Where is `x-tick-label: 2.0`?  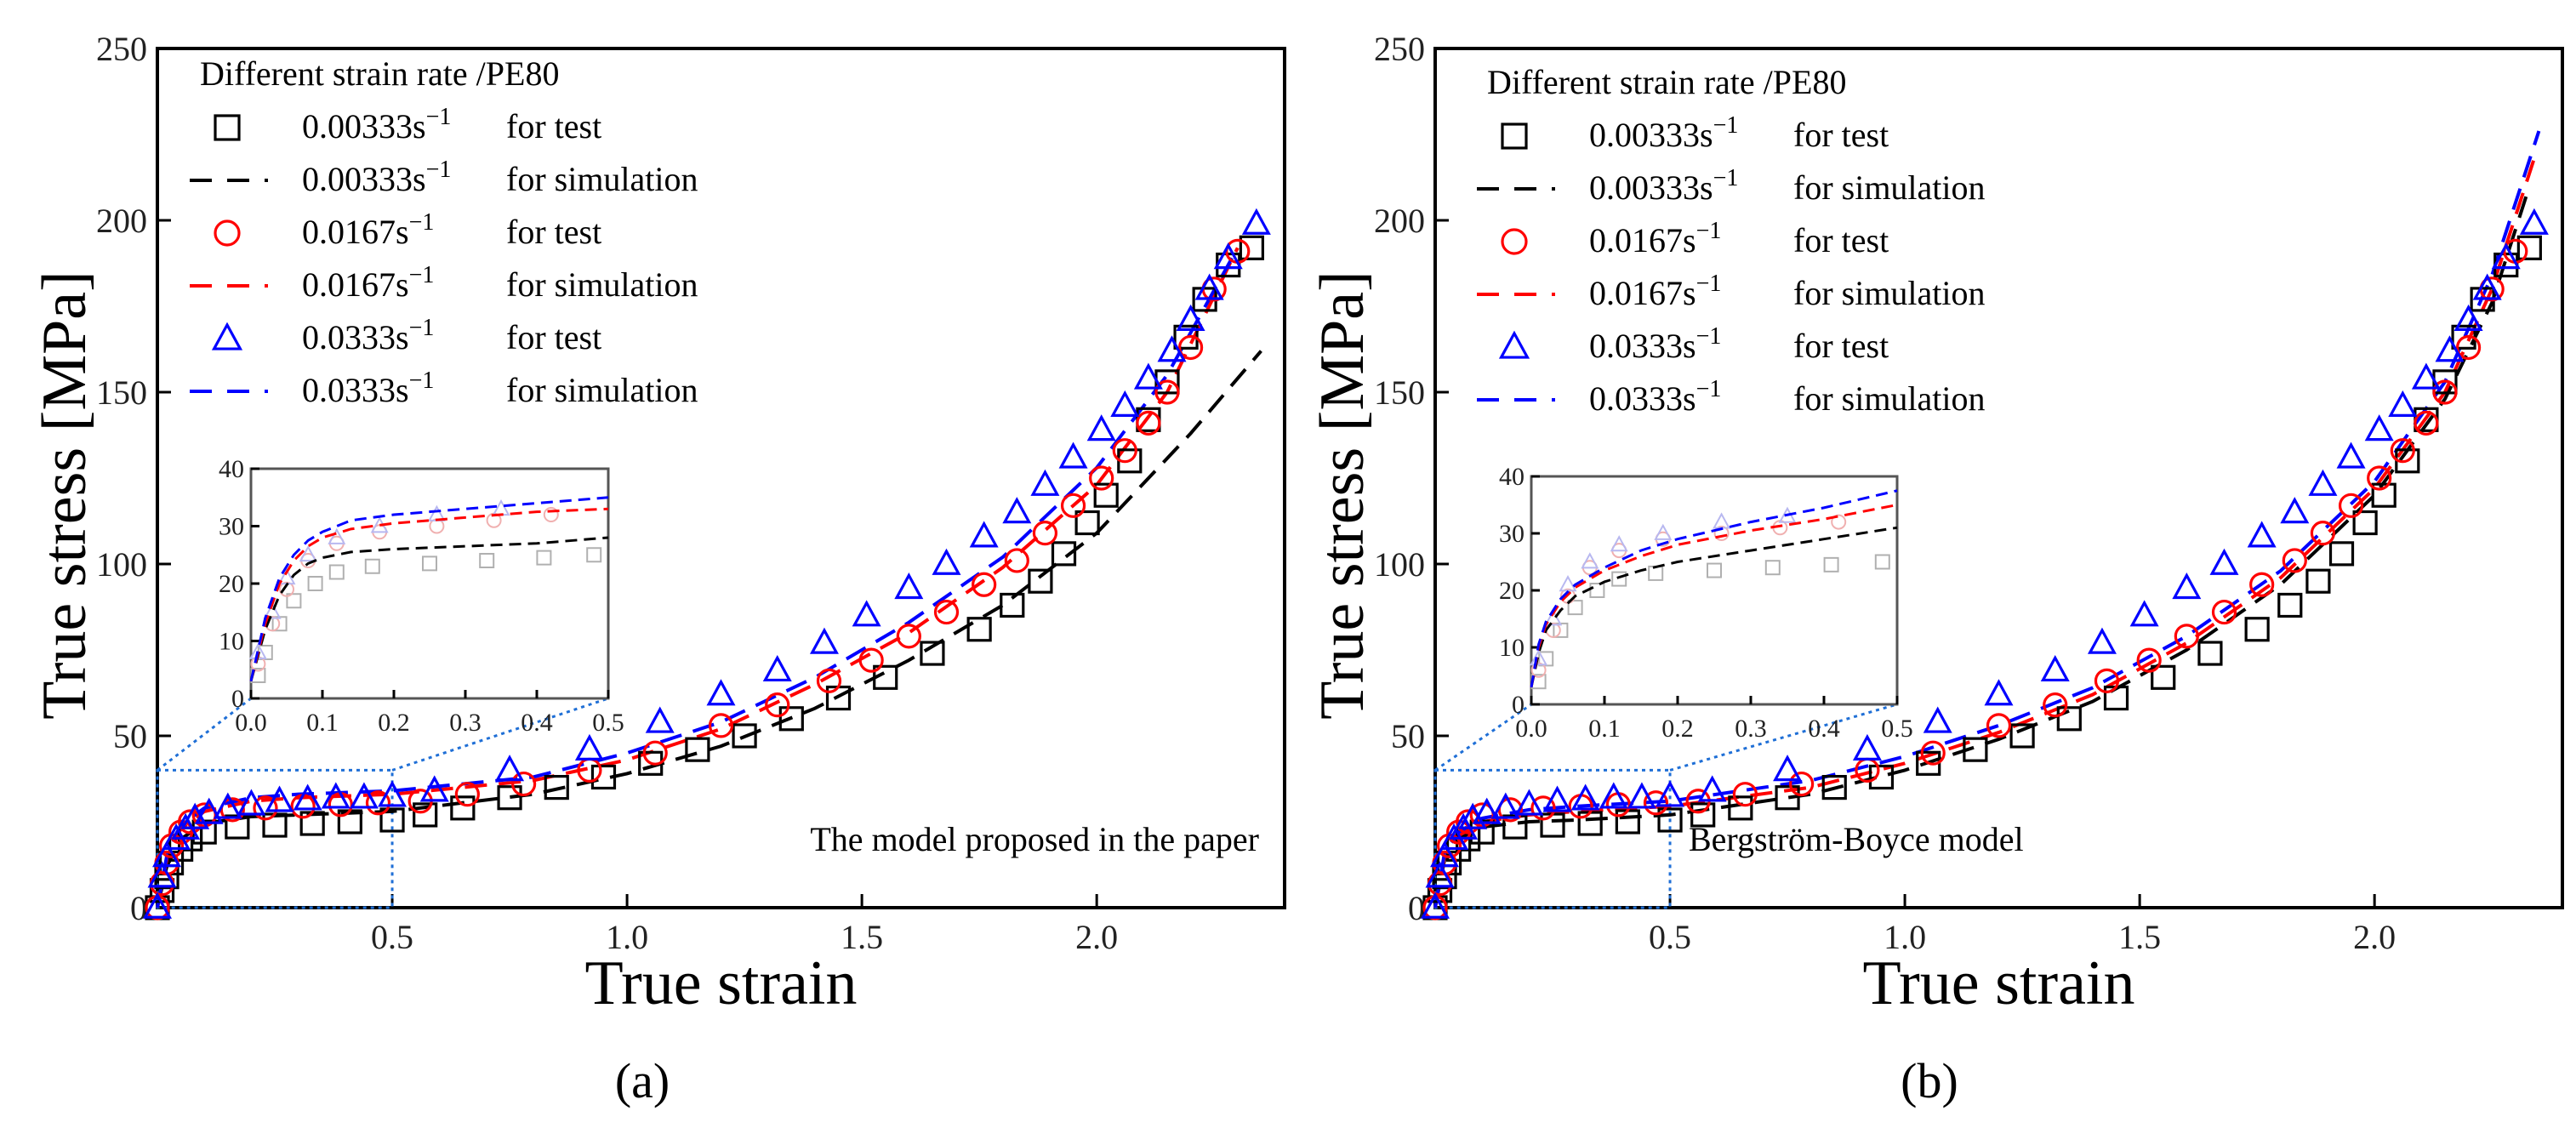 x-tick-label: 2.0 is located at coordinates (2374, 937).